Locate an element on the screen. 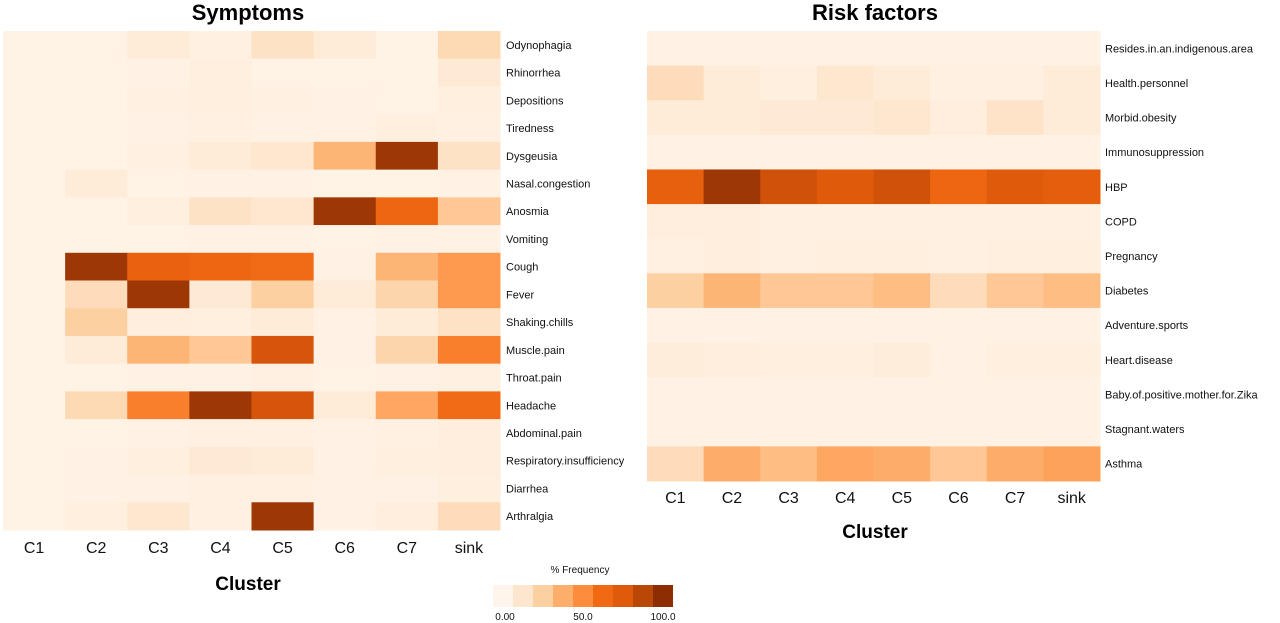 Image resolution: width=1280 pixels, height=623 pixels. row-label: Vomiting is located at coordinates (527, 240).